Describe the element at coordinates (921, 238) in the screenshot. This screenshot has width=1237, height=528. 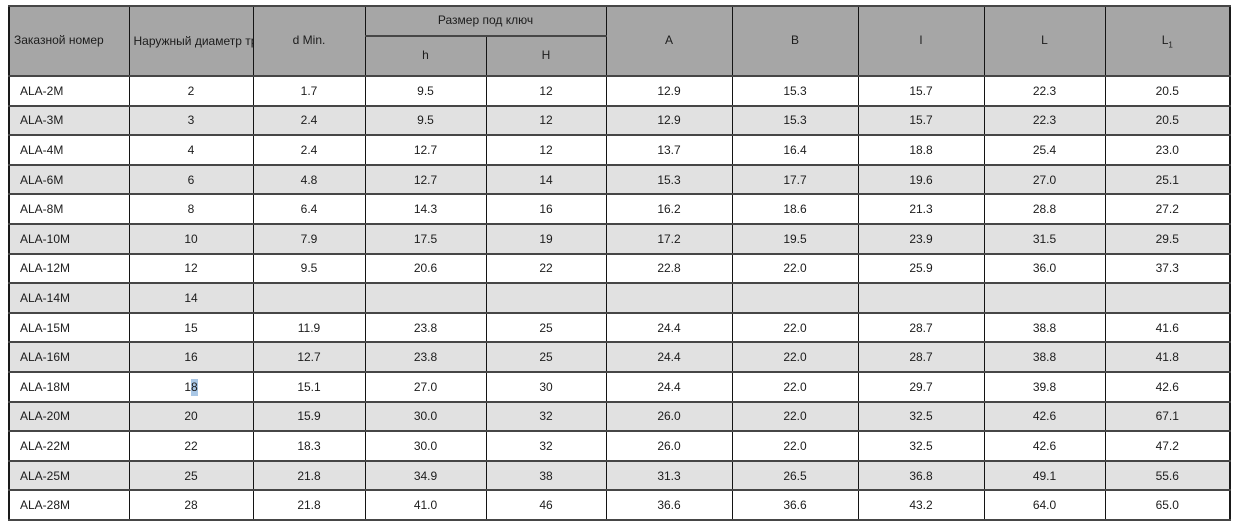
I see `value-cell: 23.9` at that location.